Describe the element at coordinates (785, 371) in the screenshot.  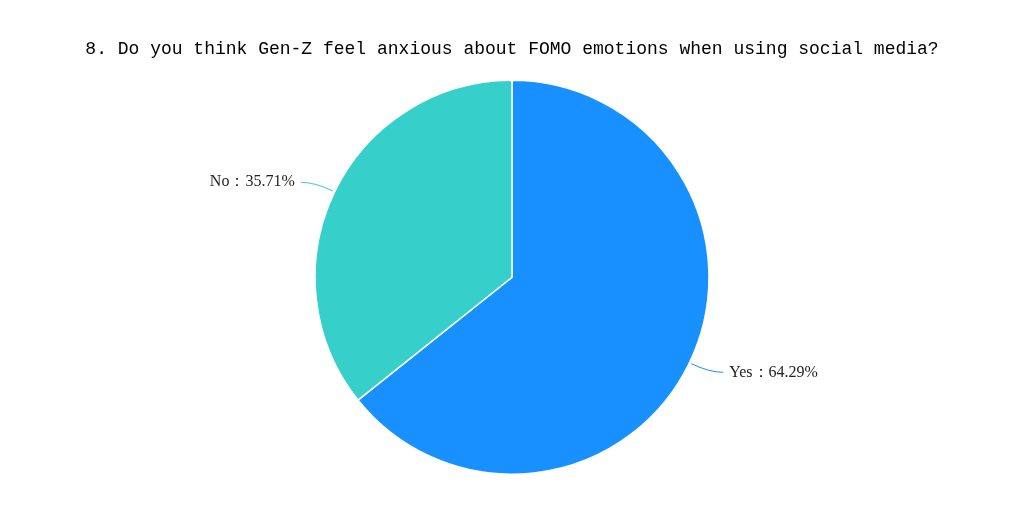
I see `data-label: ：64.29%` at that location.